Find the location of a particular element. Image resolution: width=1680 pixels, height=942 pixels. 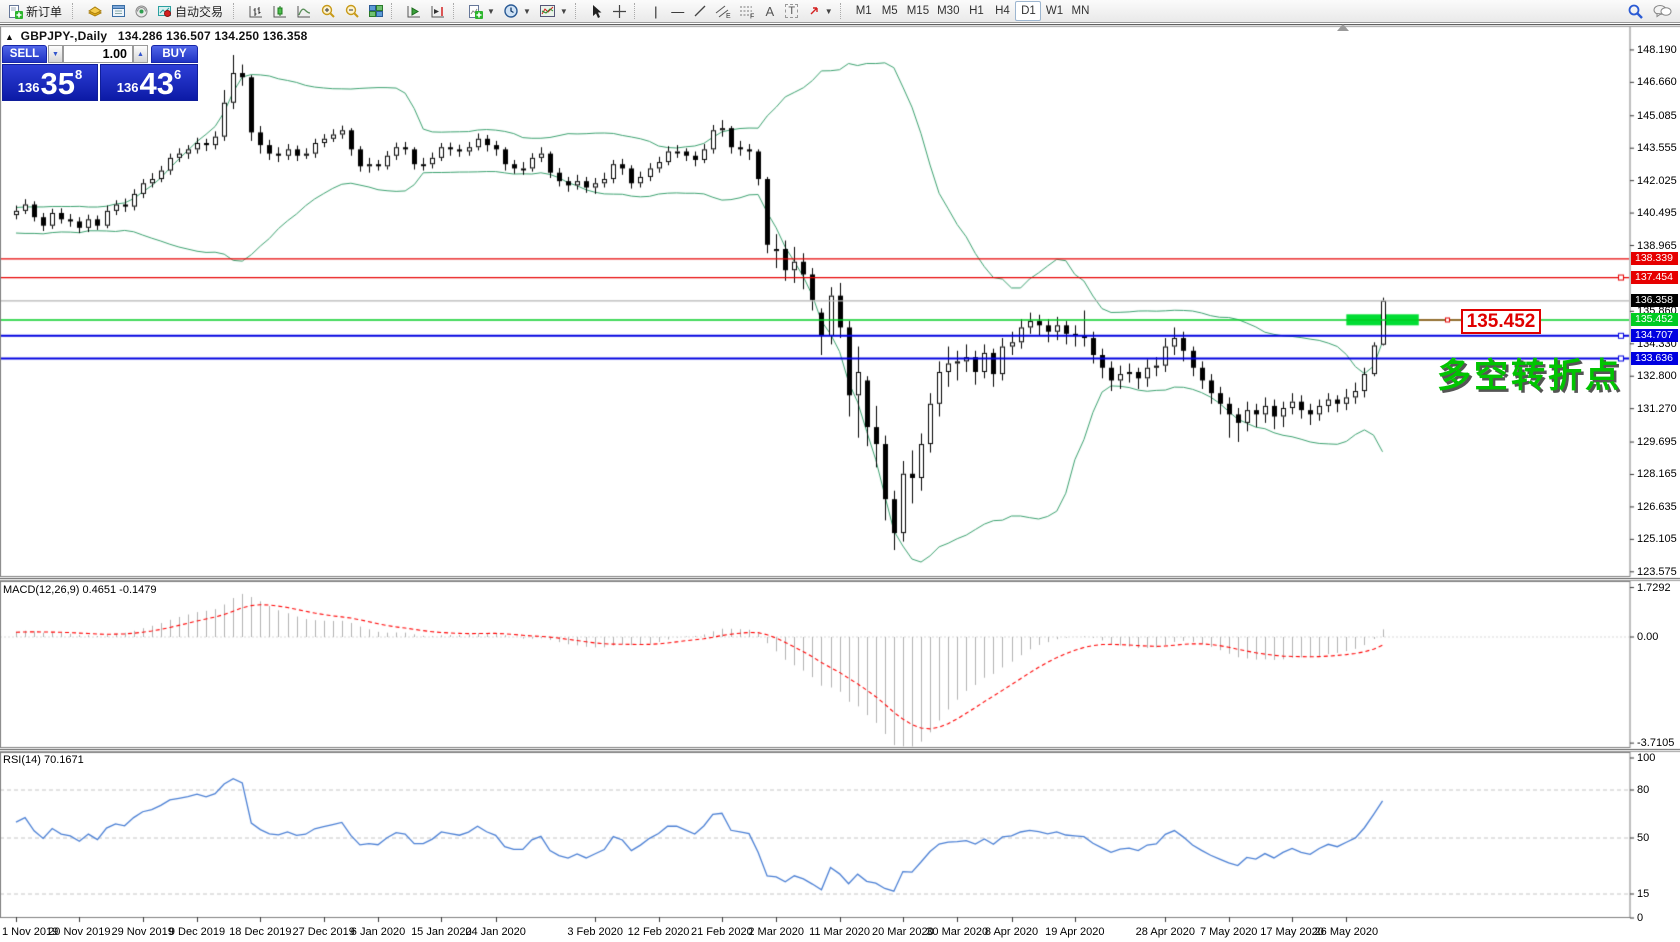

new-order-button: 新订单 is located at coordinates (36, 11).